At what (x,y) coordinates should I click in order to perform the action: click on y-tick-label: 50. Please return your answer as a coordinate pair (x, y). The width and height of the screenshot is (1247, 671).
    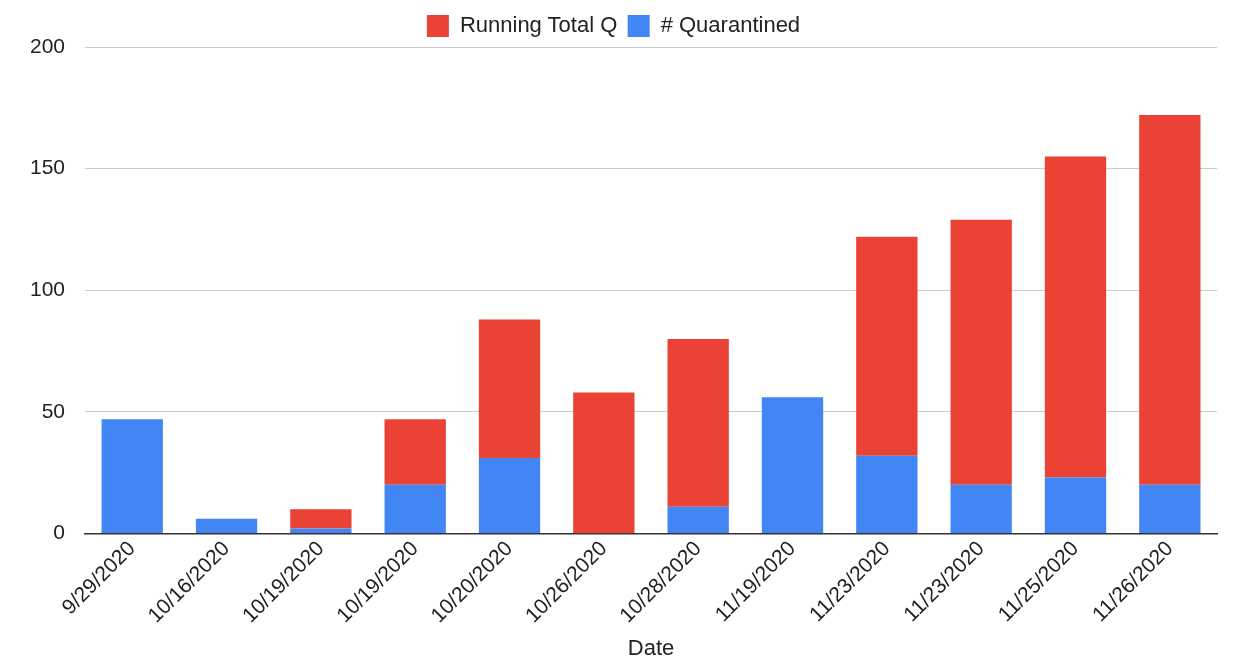
    Looking at the image, I should click on (53, 410).